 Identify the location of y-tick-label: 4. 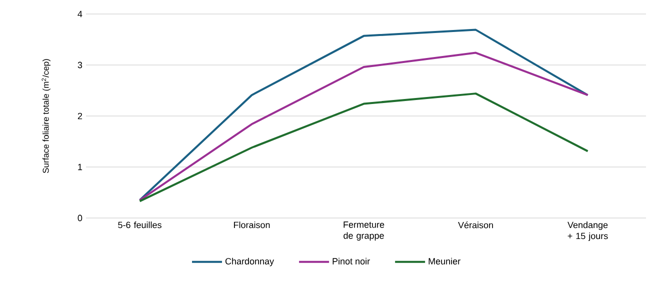
(80, 14).